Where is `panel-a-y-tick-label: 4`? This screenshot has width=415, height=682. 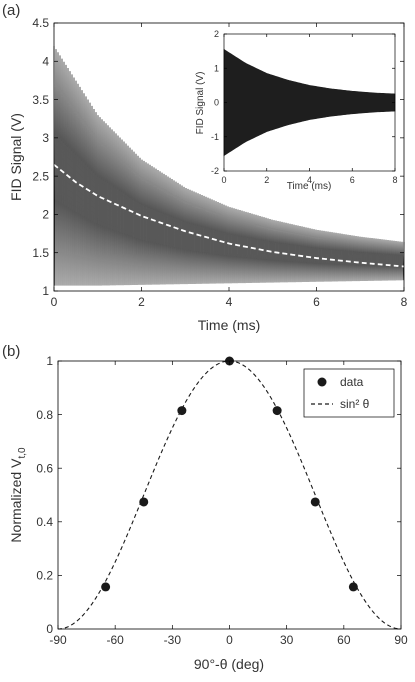 panel-a-y-tick-label: 4 is located at coordinates (45, 61).